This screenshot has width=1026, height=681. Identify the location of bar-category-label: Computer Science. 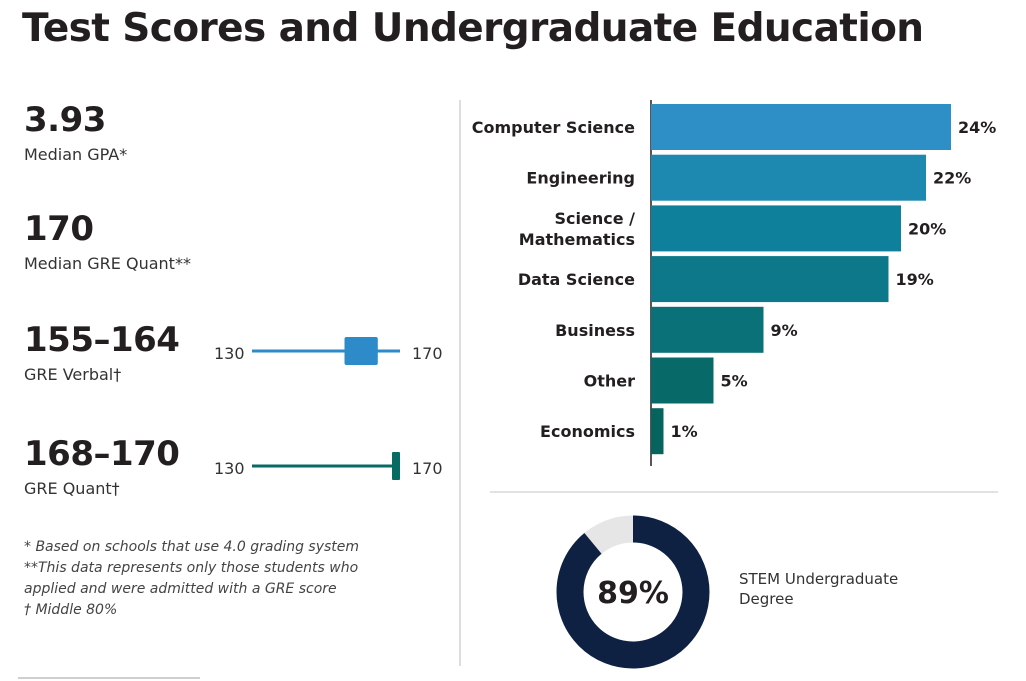
(553, 127).